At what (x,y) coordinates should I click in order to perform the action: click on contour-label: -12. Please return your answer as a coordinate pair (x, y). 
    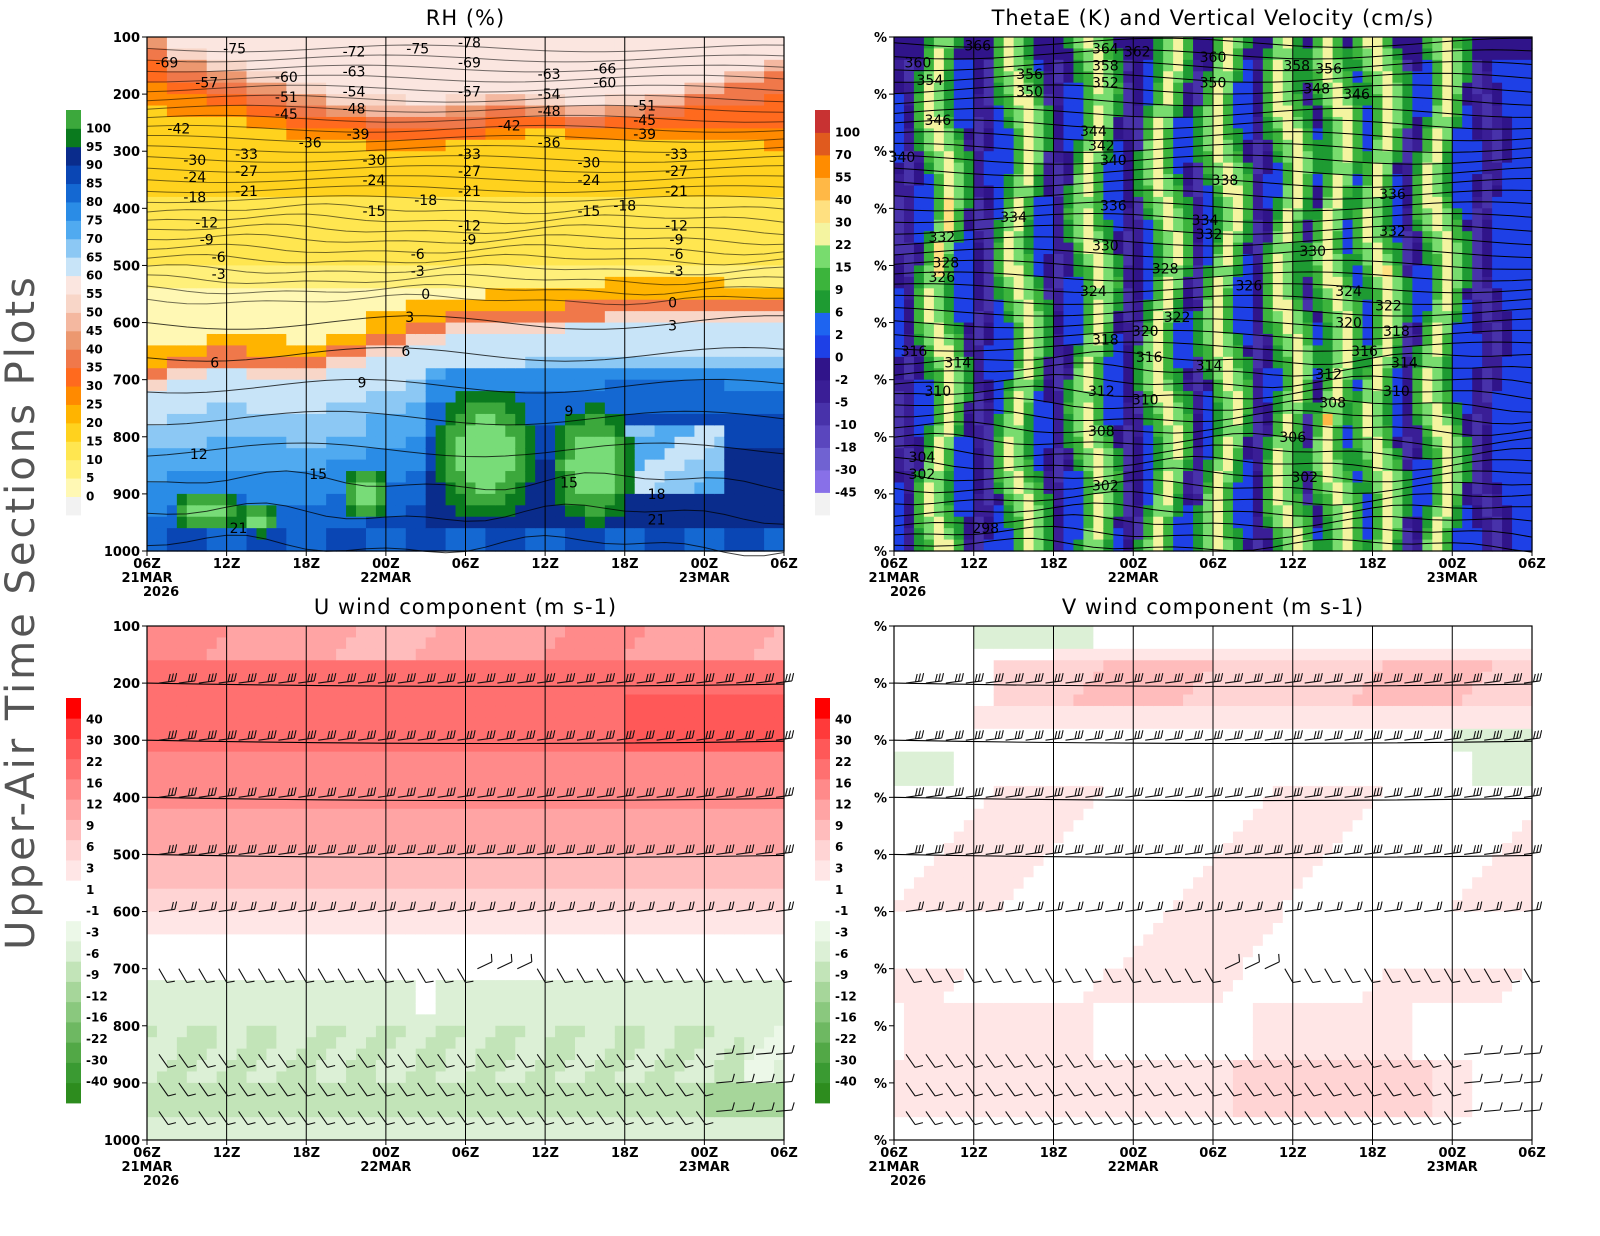
    Looking at the image, I should click on (469, 226).